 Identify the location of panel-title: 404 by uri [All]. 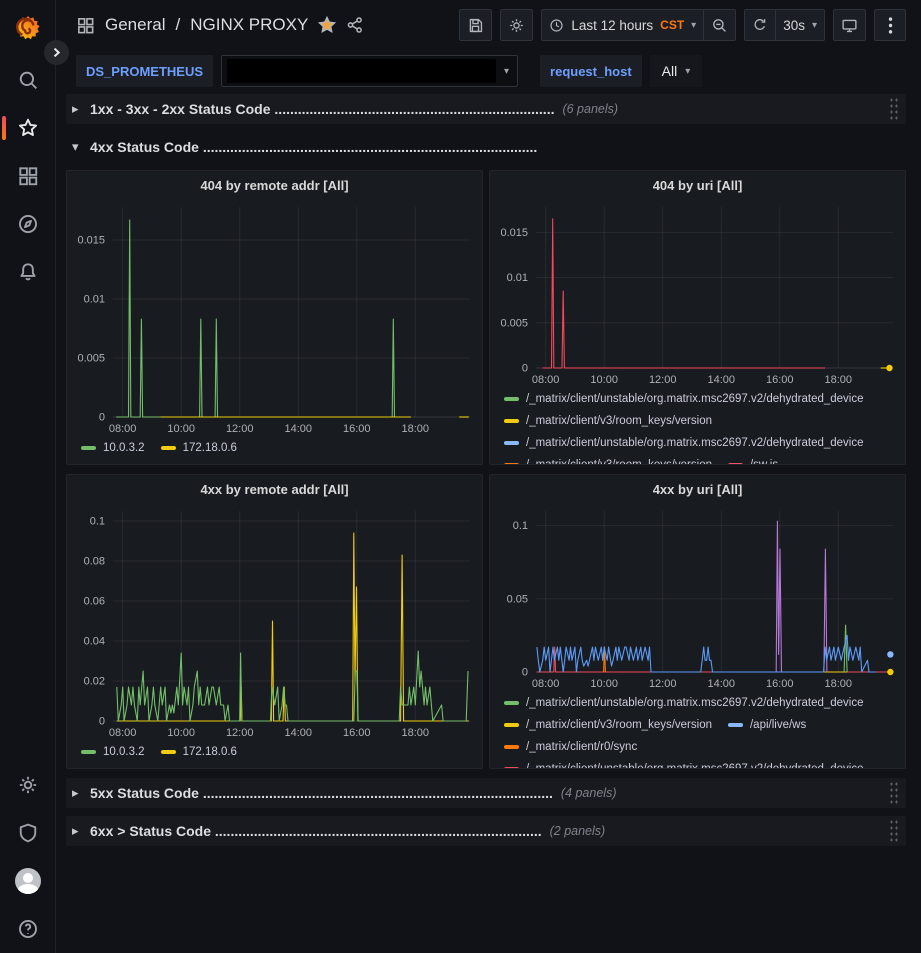
(697, 185).